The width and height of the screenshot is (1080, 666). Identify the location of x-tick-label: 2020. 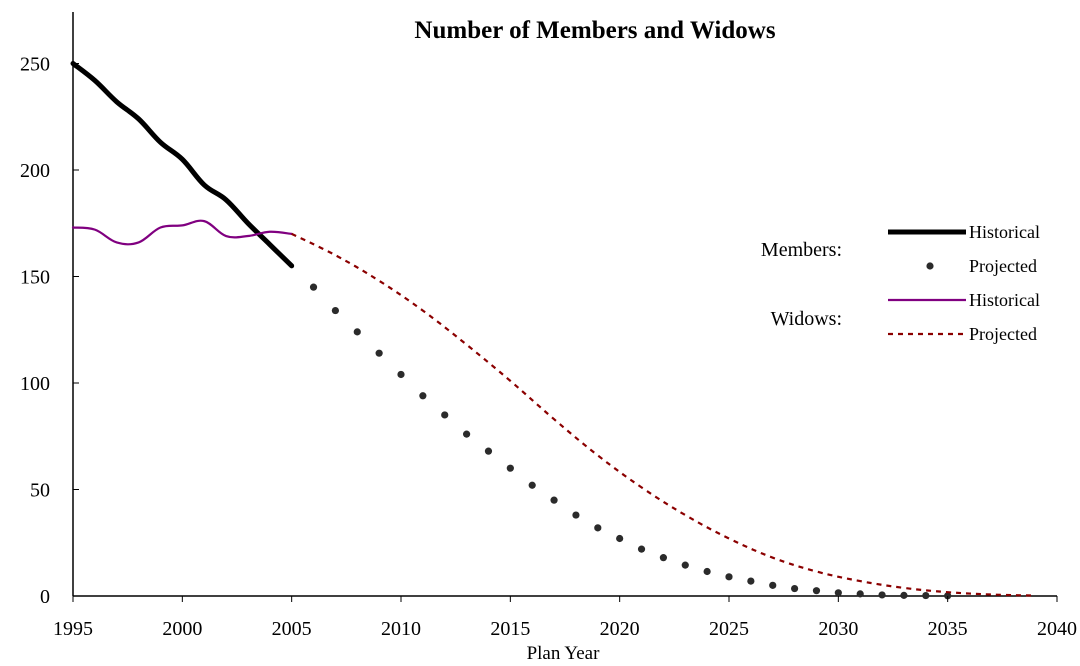
(620, 629).